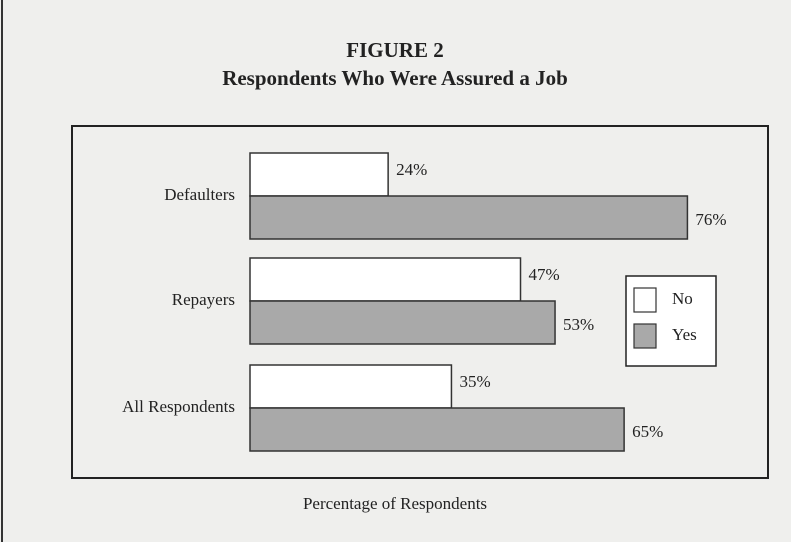  I want to click on value-label: 35%, so click(474, 381).